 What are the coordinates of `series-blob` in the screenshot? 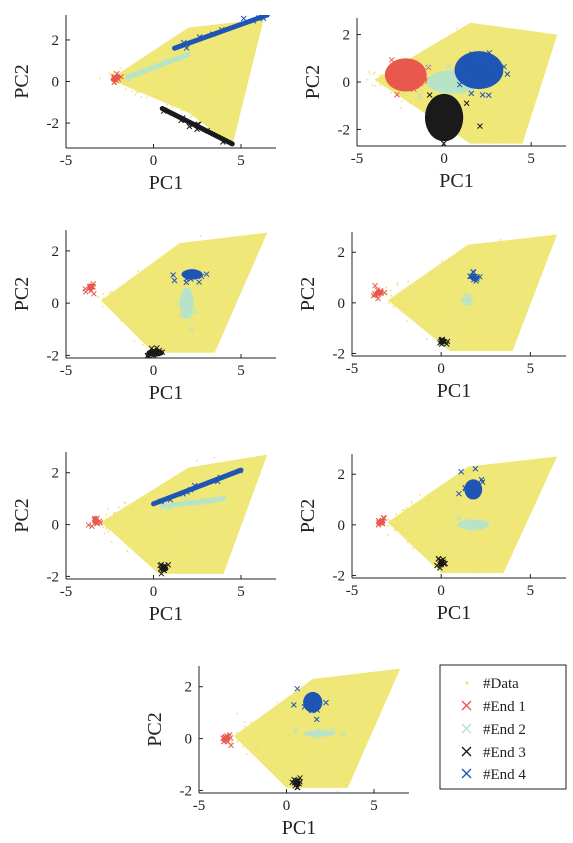 It's located at (313, 702).